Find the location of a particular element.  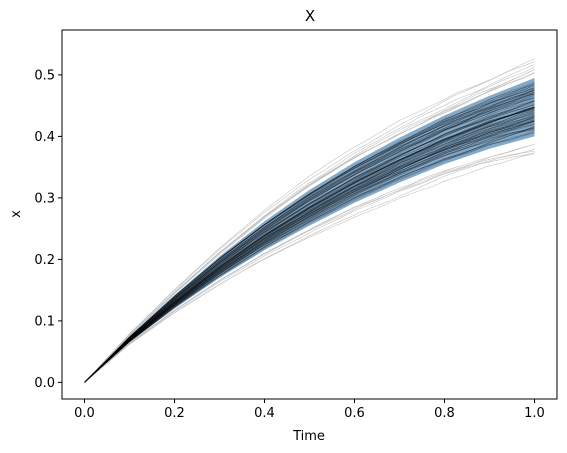

x-tick-label: 0.6 is located at coordinates (354, 413).